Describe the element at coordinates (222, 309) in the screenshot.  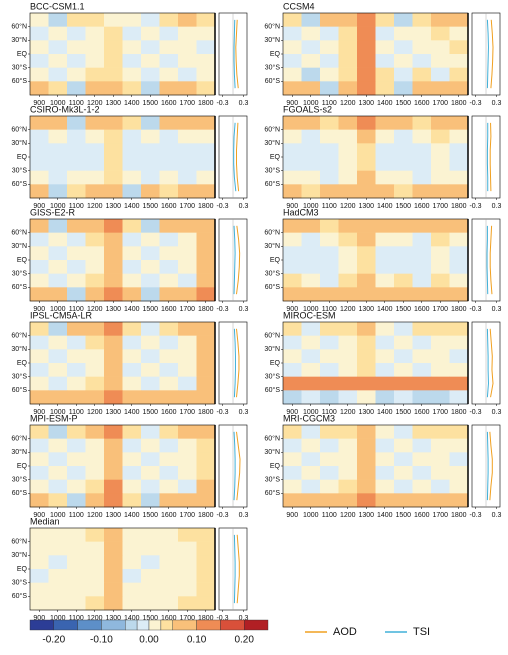
I see `profile-tick-label: -0.3` at that location.